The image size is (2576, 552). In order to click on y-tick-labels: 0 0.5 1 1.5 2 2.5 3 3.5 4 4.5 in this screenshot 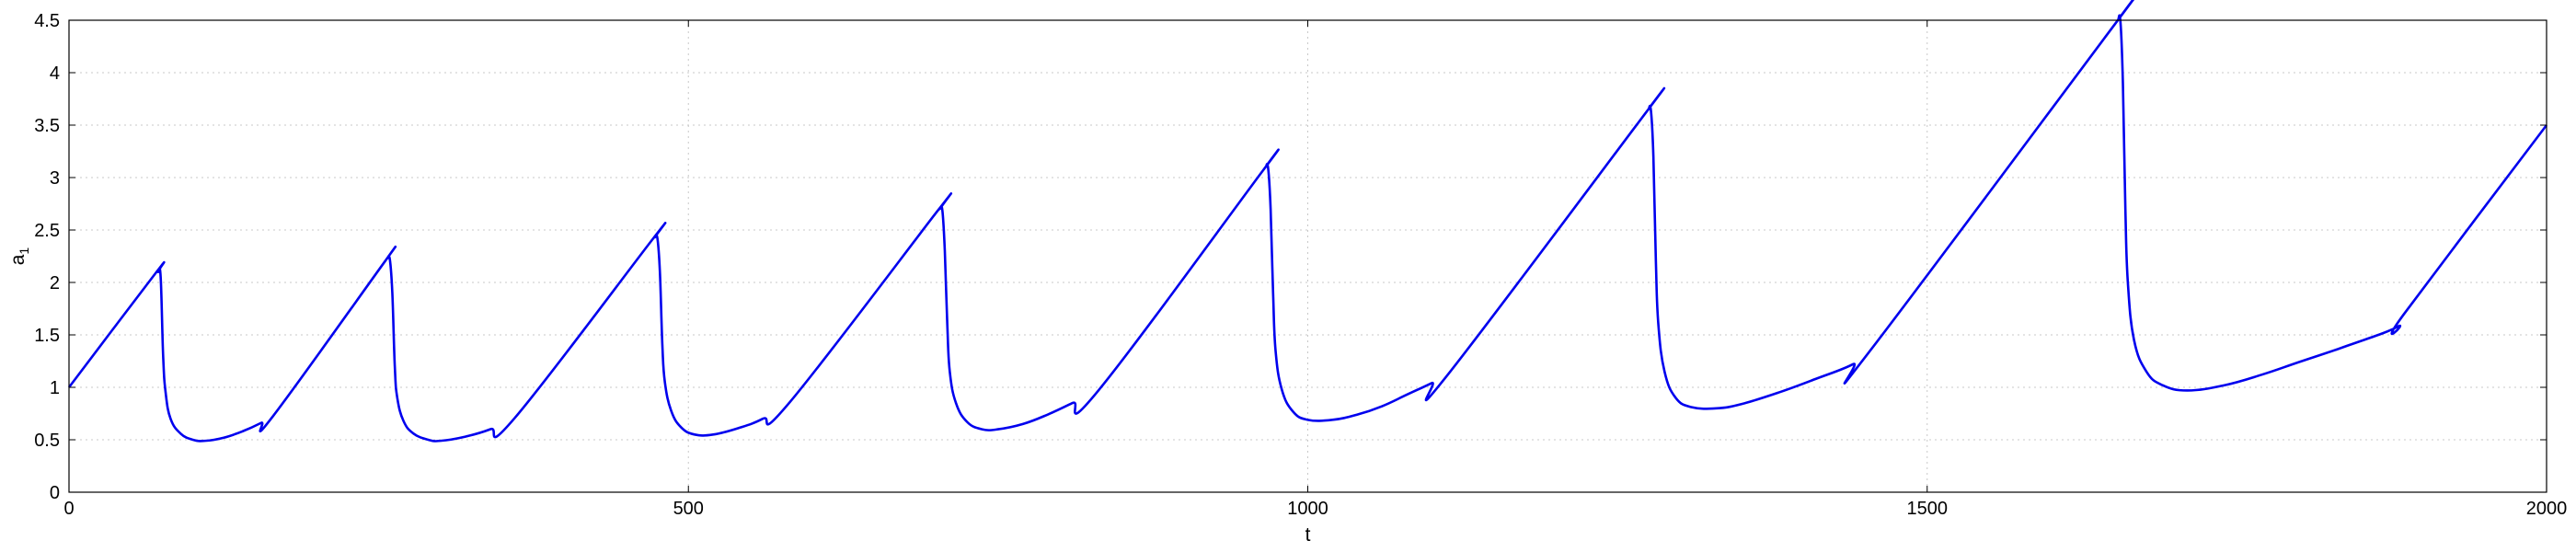, I will do `click(47, 257)`.